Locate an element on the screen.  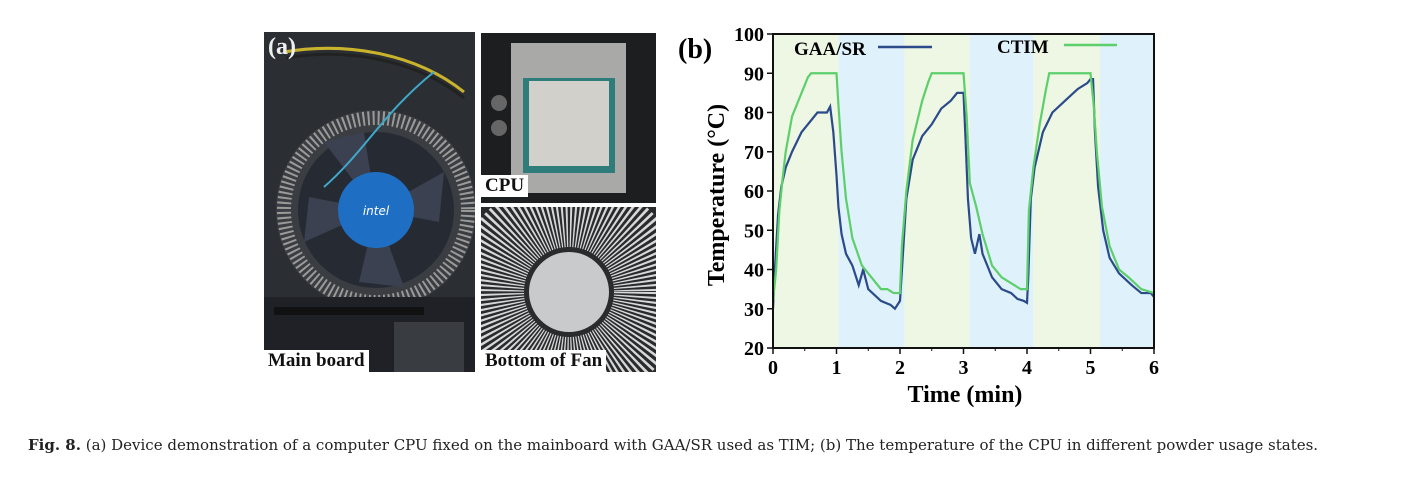
cpu-socket-illustration is located at coordinates (568, 118).